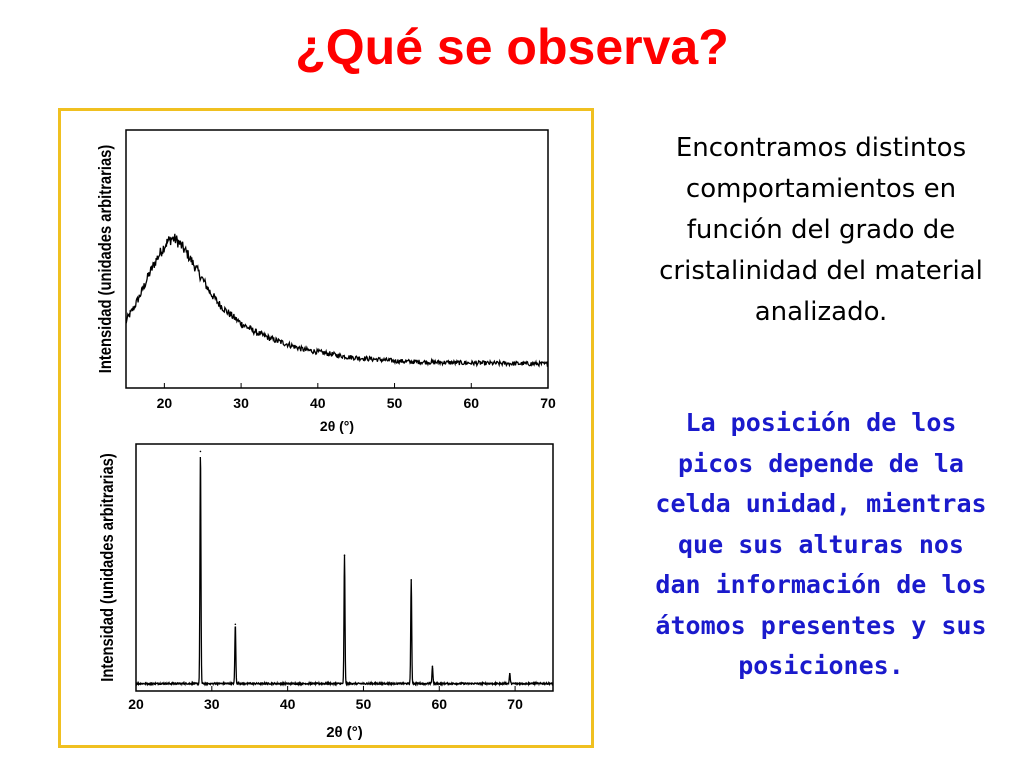 This screenshot has width=1024, height=768. I want to click on chart-2-xtick-label-5: 70, so click(515, 704).